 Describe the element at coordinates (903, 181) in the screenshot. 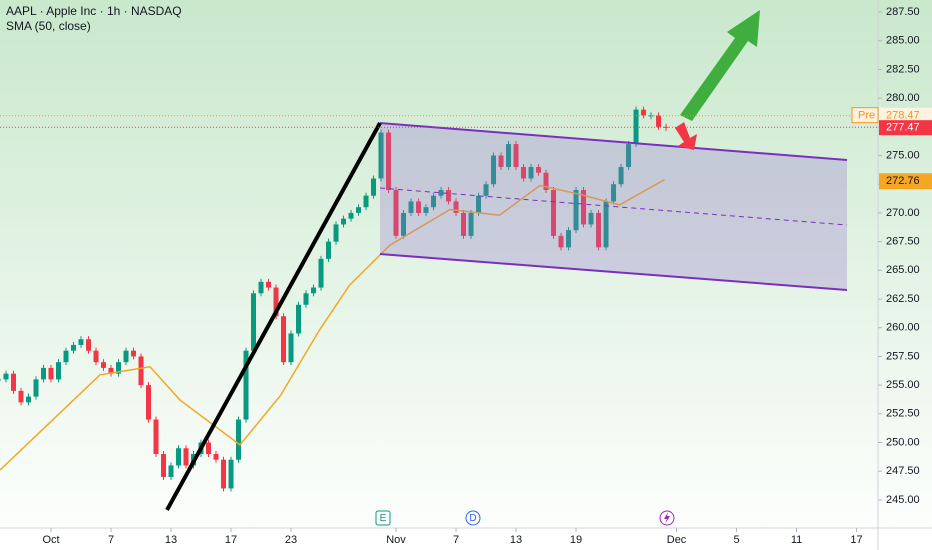

I see `sma-price: 272.76` at that location.